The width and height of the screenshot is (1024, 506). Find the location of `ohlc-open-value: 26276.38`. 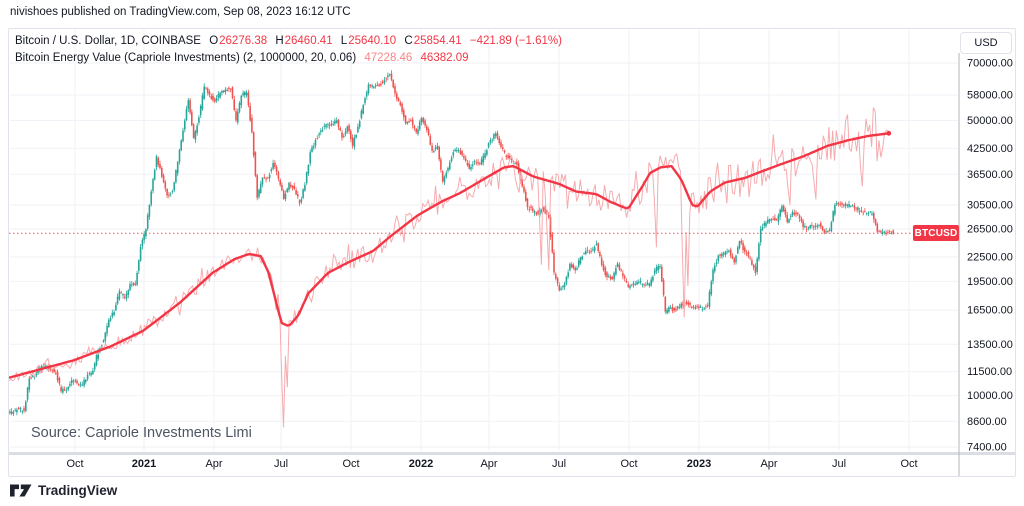

ohlc-open-value: 26276.38 is located at coordinates (243, 41).